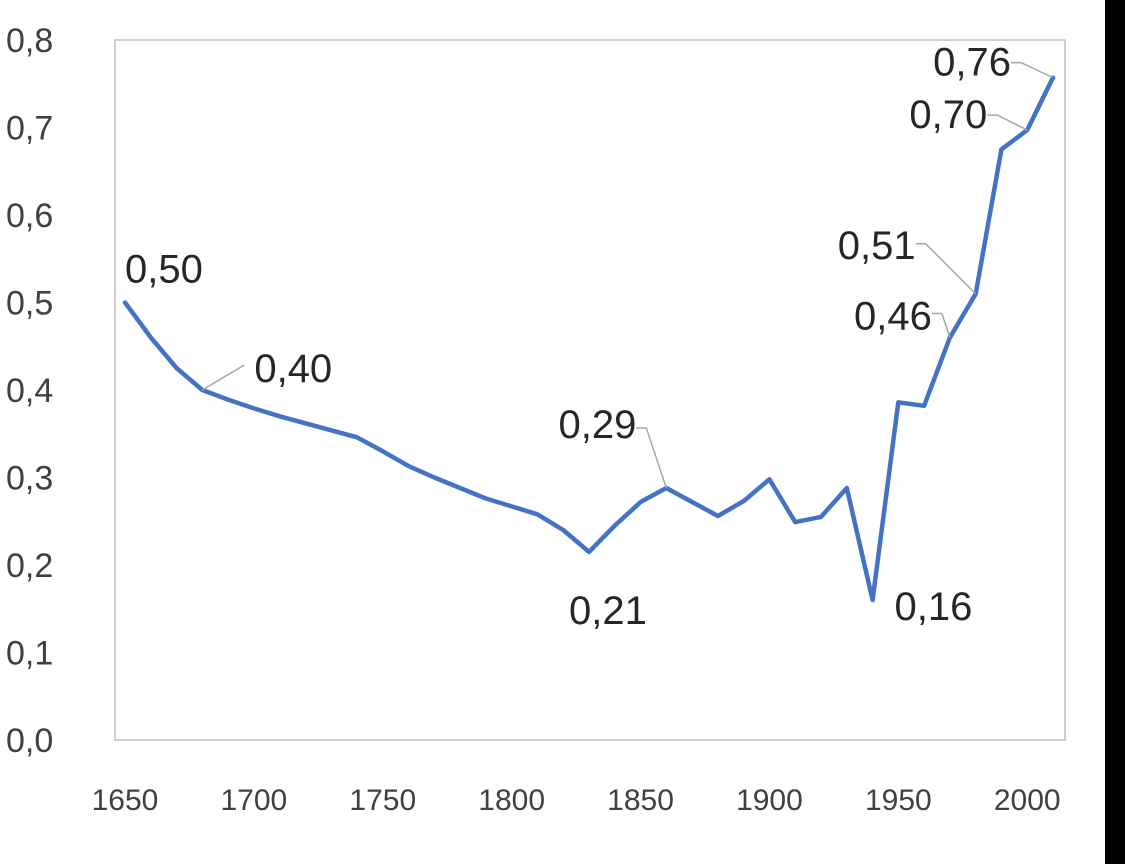 The image size is (1125, 864). What do you see at coordinates (29, 304) in the screenshot?
I see `y-tick-label: 0,5` at bounding box center [29, 304].